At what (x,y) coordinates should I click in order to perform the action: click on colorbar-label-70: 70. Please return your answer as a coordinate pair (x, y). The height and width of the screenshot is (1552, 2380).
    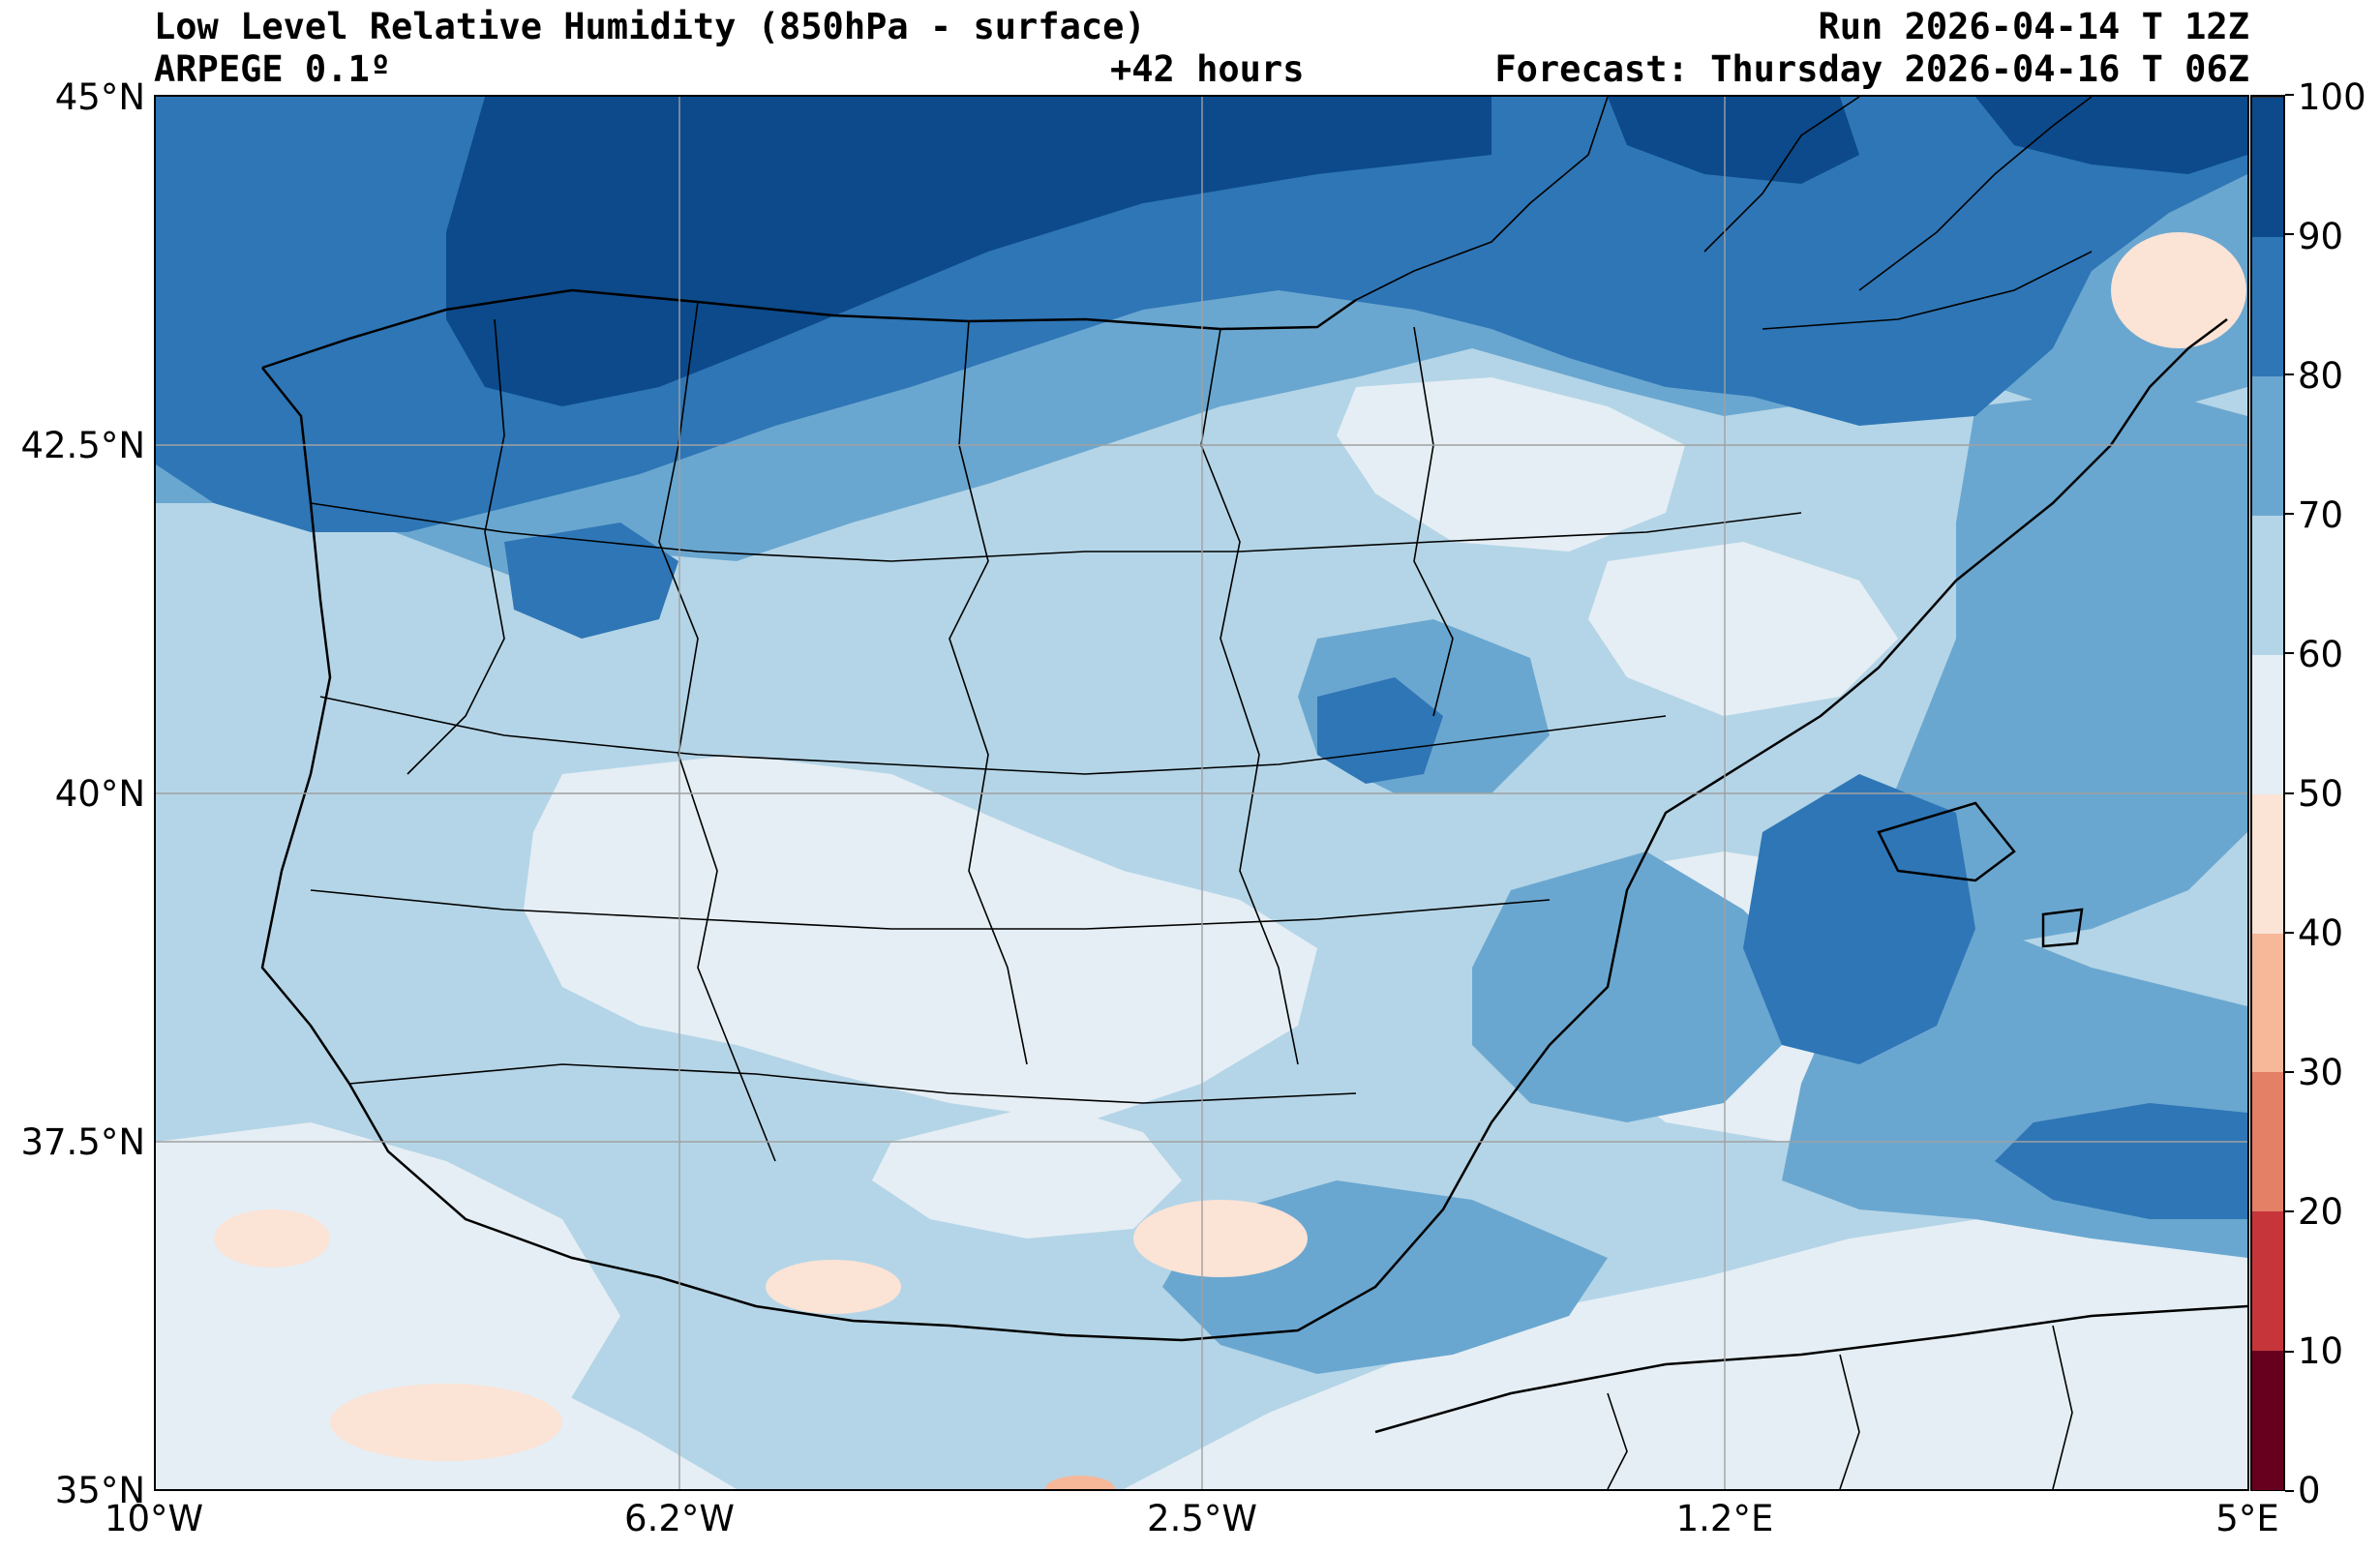
    Looking at the image, I should click on (2321, 515).